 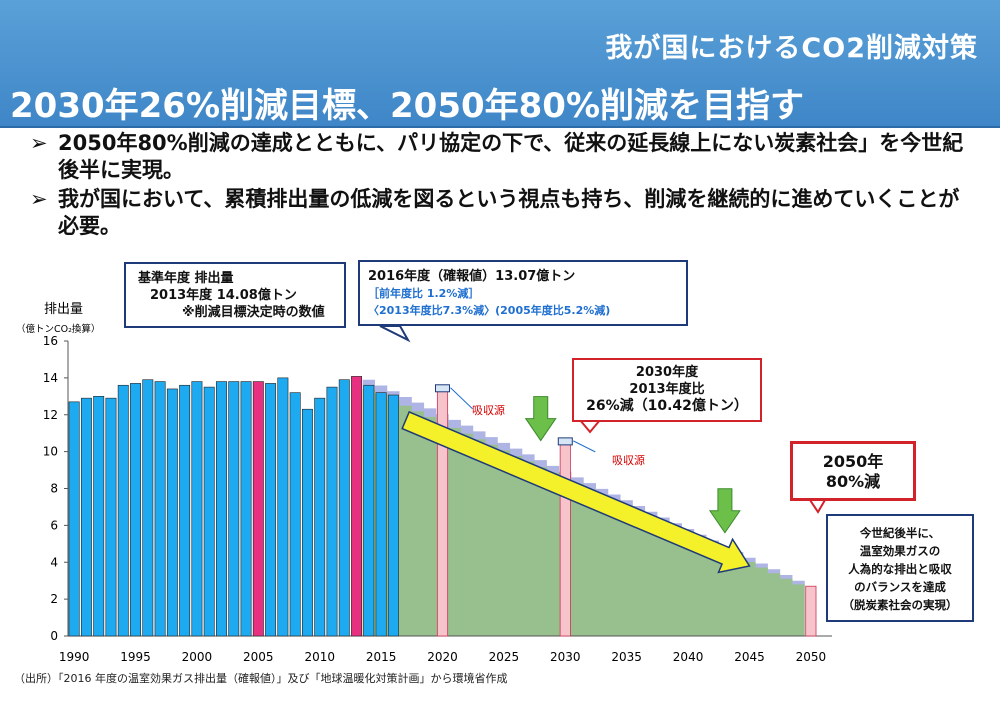 I want to click on base-year-line-1: 基準年度 排出量, so click(x=186, y=278).